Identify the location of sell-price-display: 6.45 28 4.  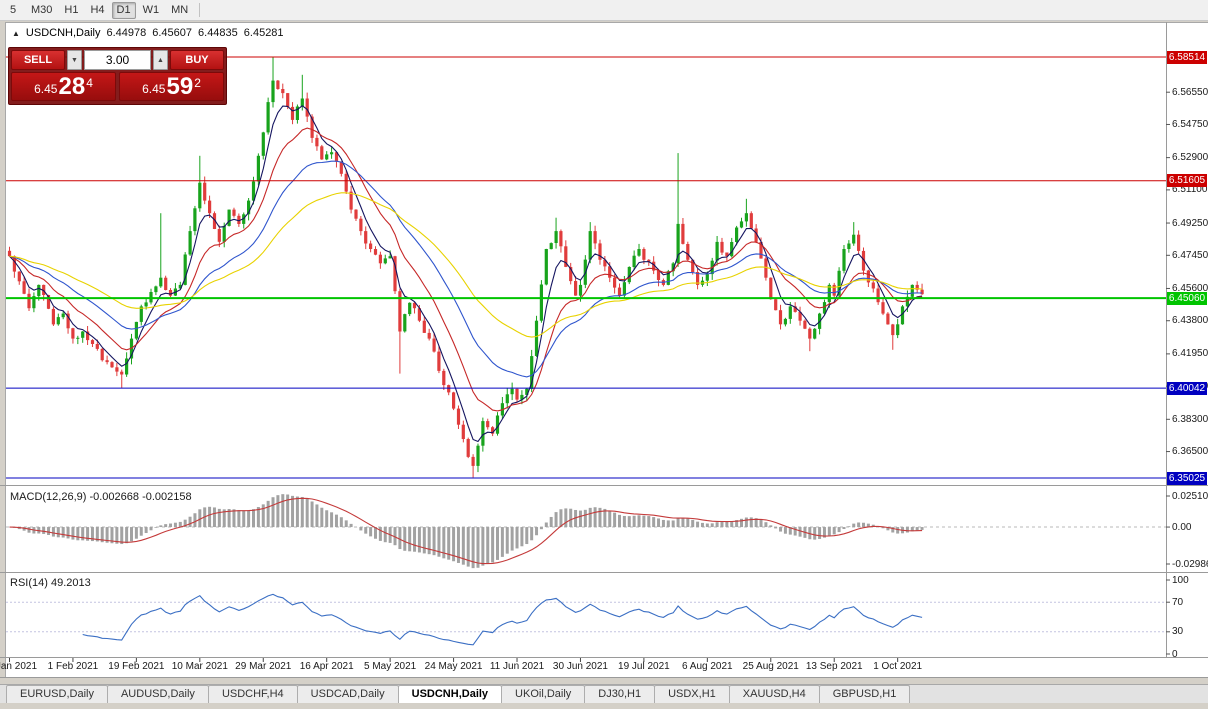
(63, 86).